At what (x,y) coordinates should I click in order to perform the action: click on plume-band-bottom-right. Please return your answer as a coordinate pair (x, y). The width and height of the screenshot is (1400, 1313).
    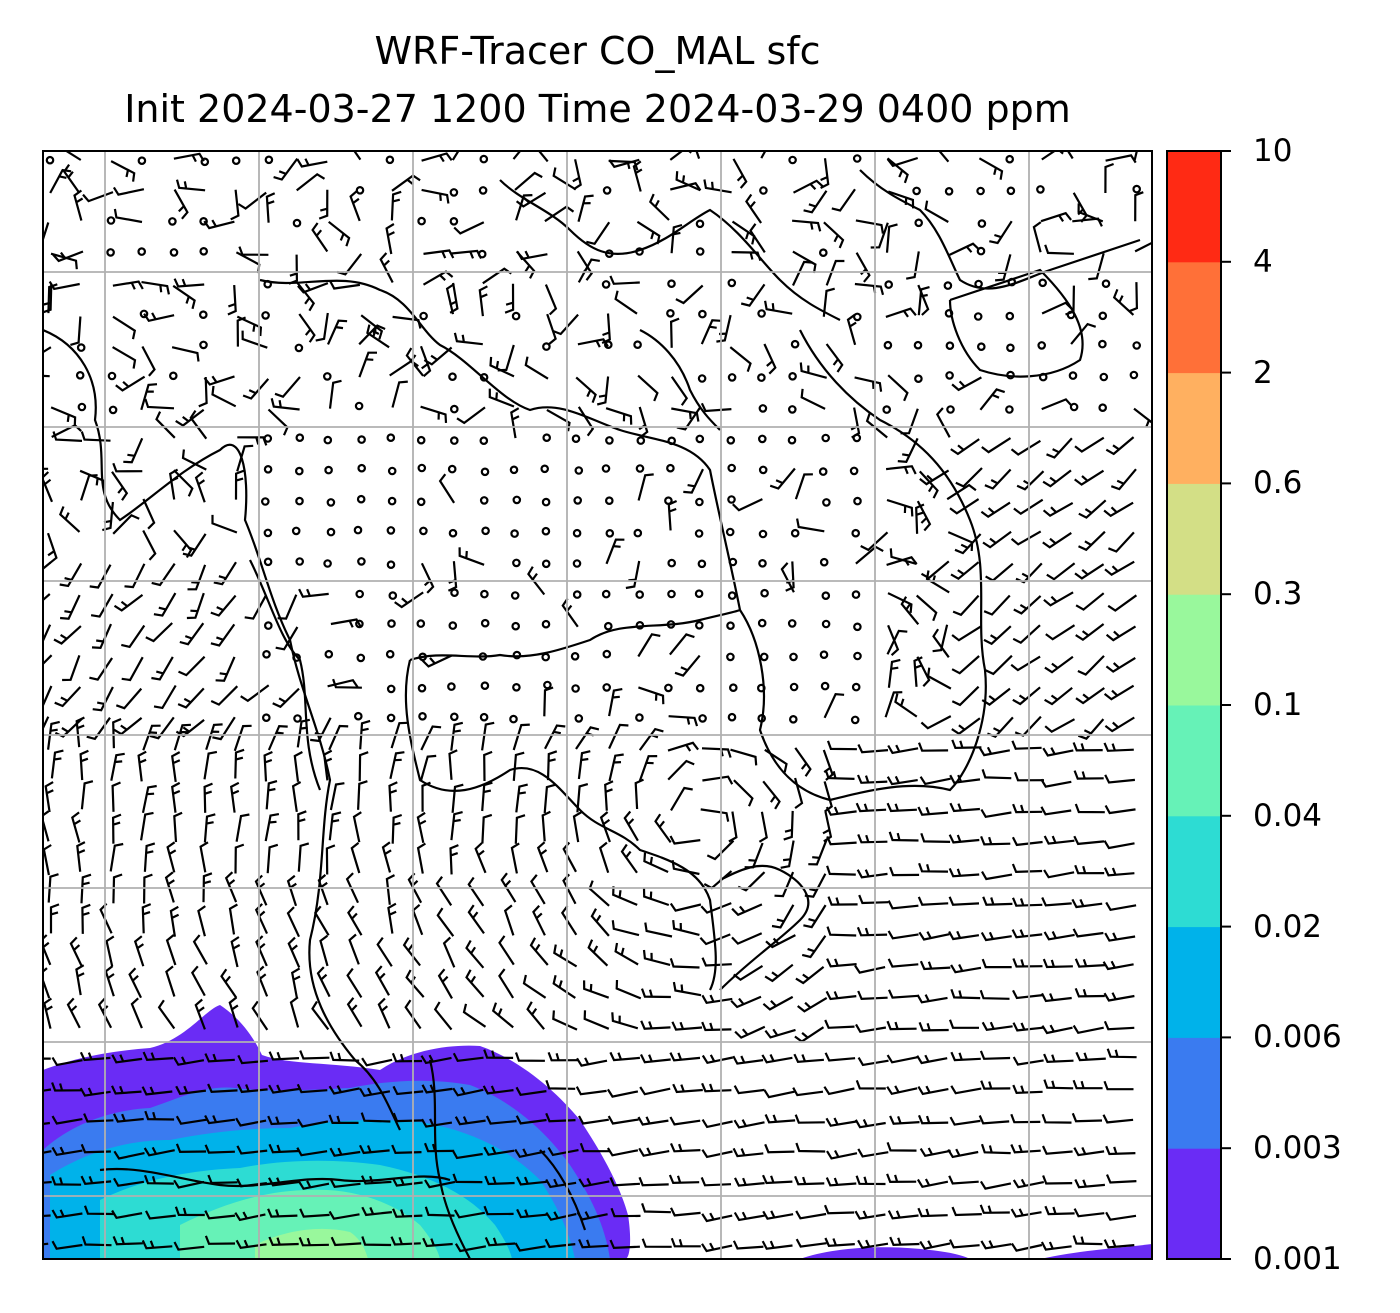
    Looking at the image, I should click on (976, 1251).